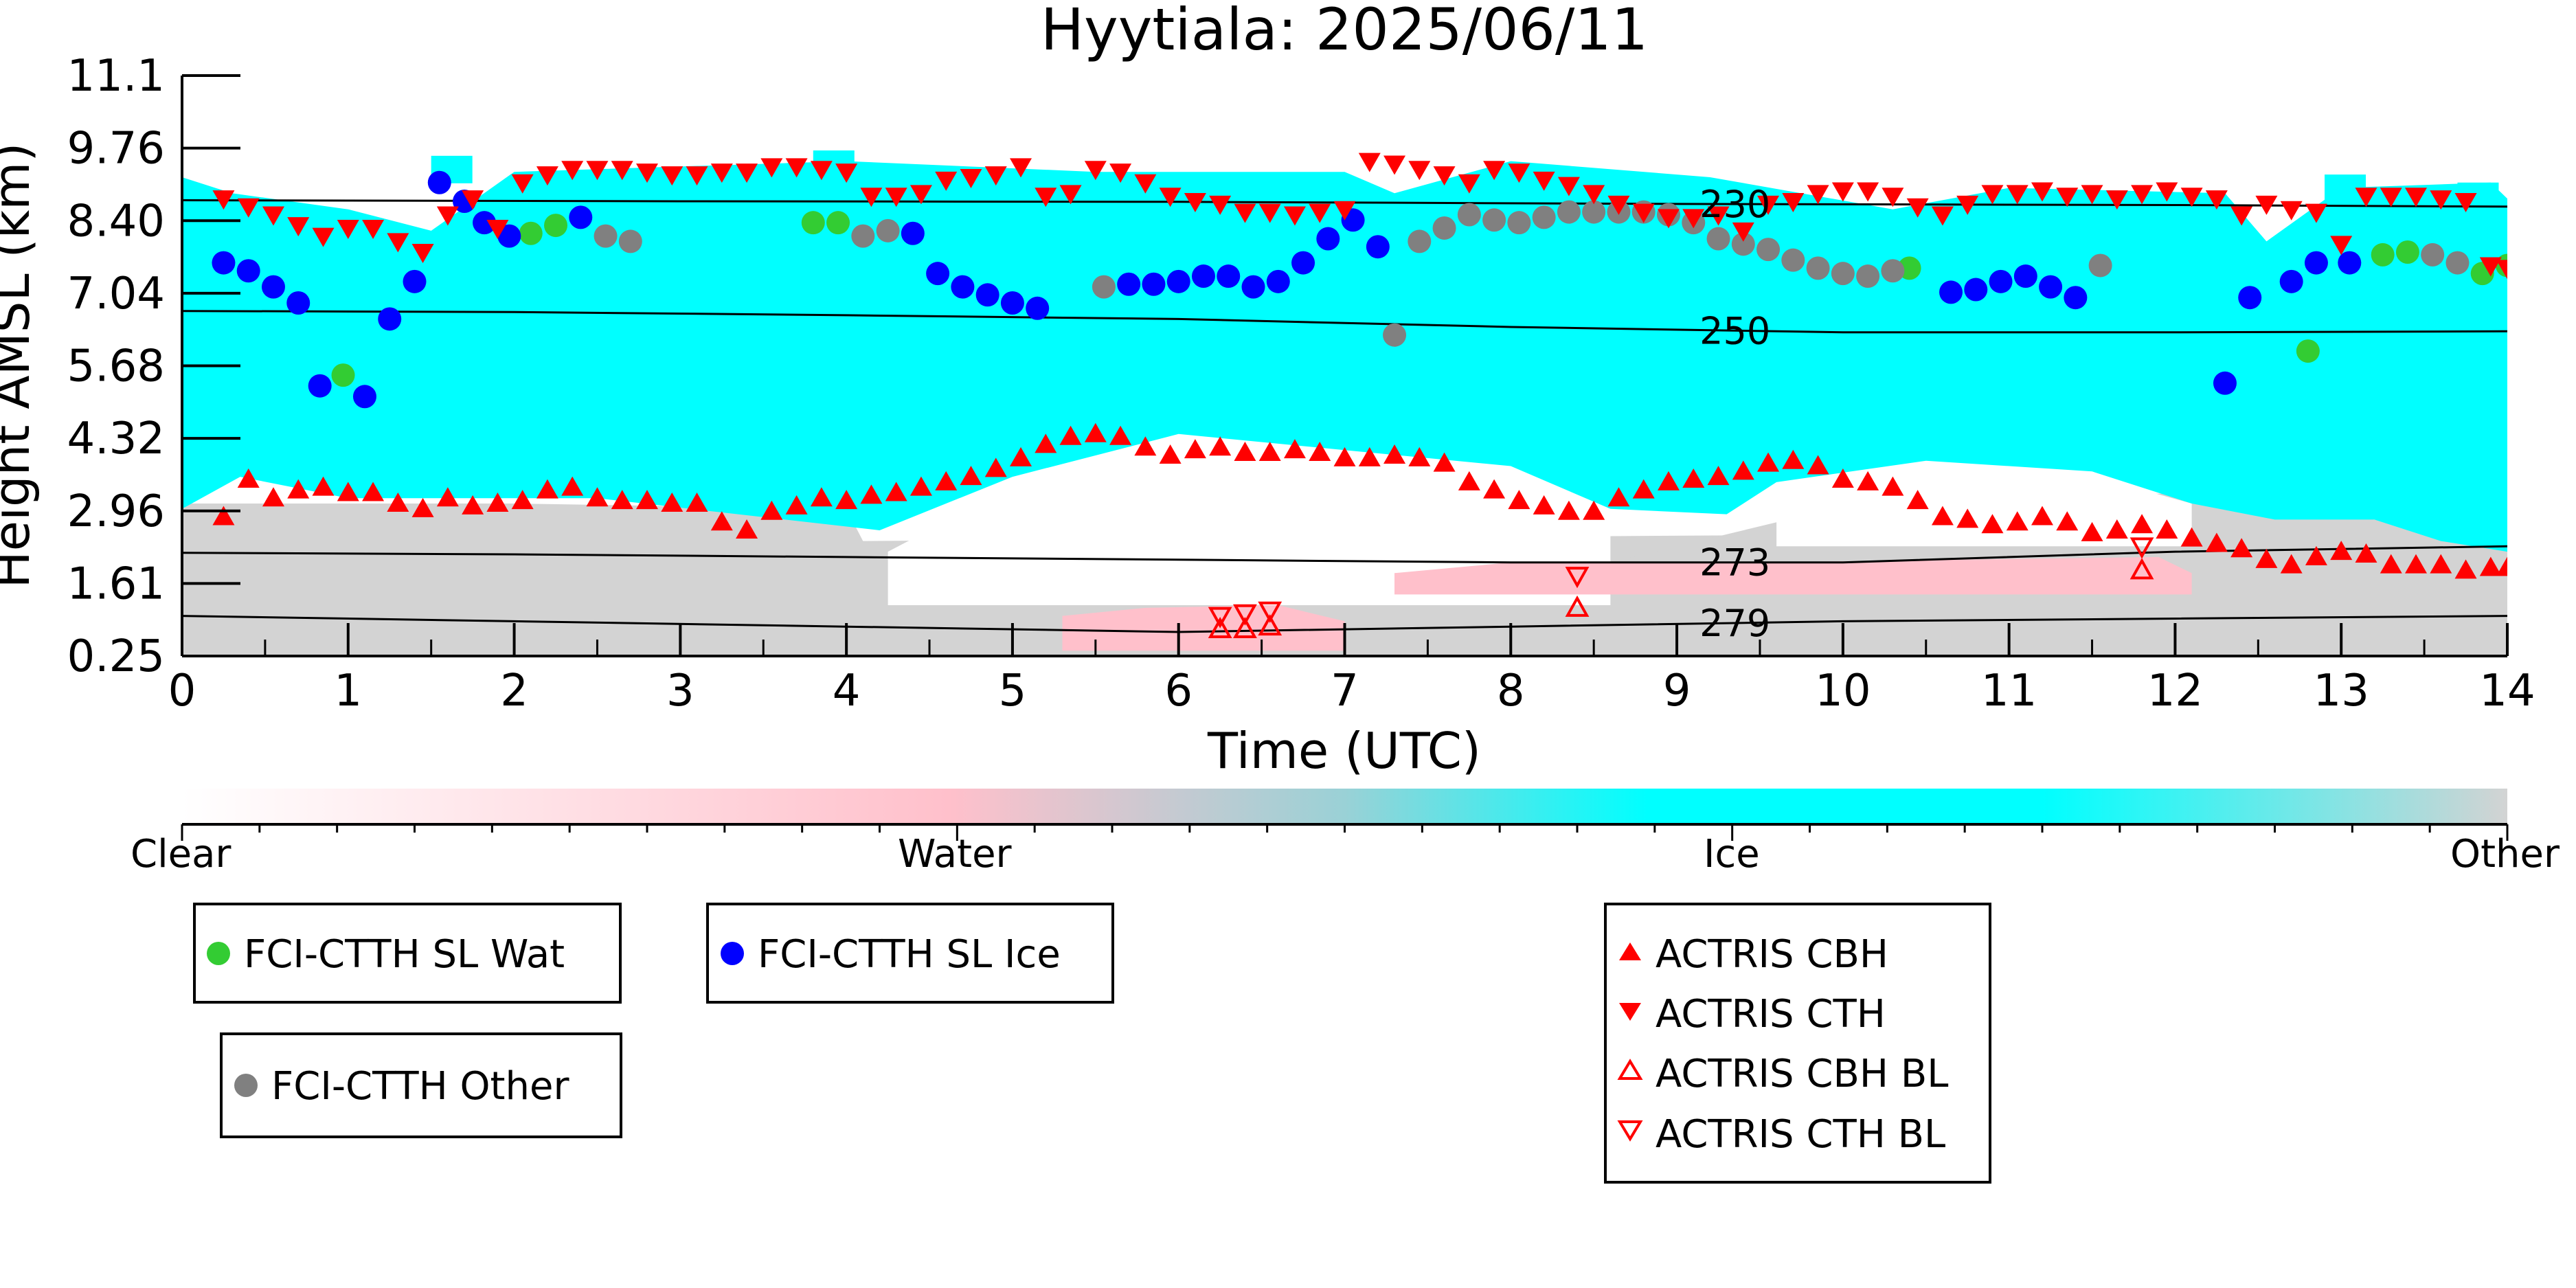 This screenshot has width=2576, height=1288. Describe the element at coordinates (116, 583) in the screenshot. I see `y-tick-label: 1.61` at that location.